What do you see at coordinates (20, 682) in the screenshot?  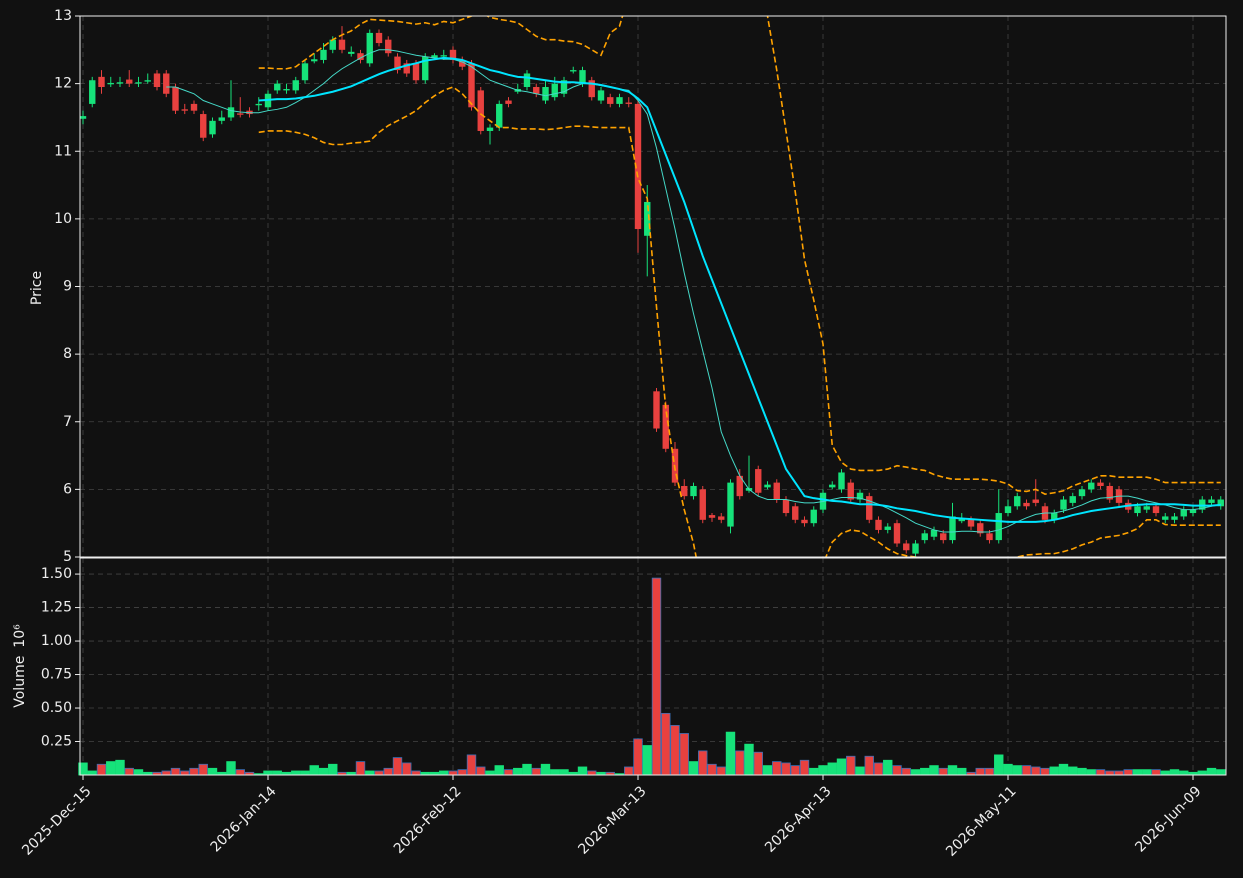 I see `volume-label: Volume` at bounding box center [20, 682].